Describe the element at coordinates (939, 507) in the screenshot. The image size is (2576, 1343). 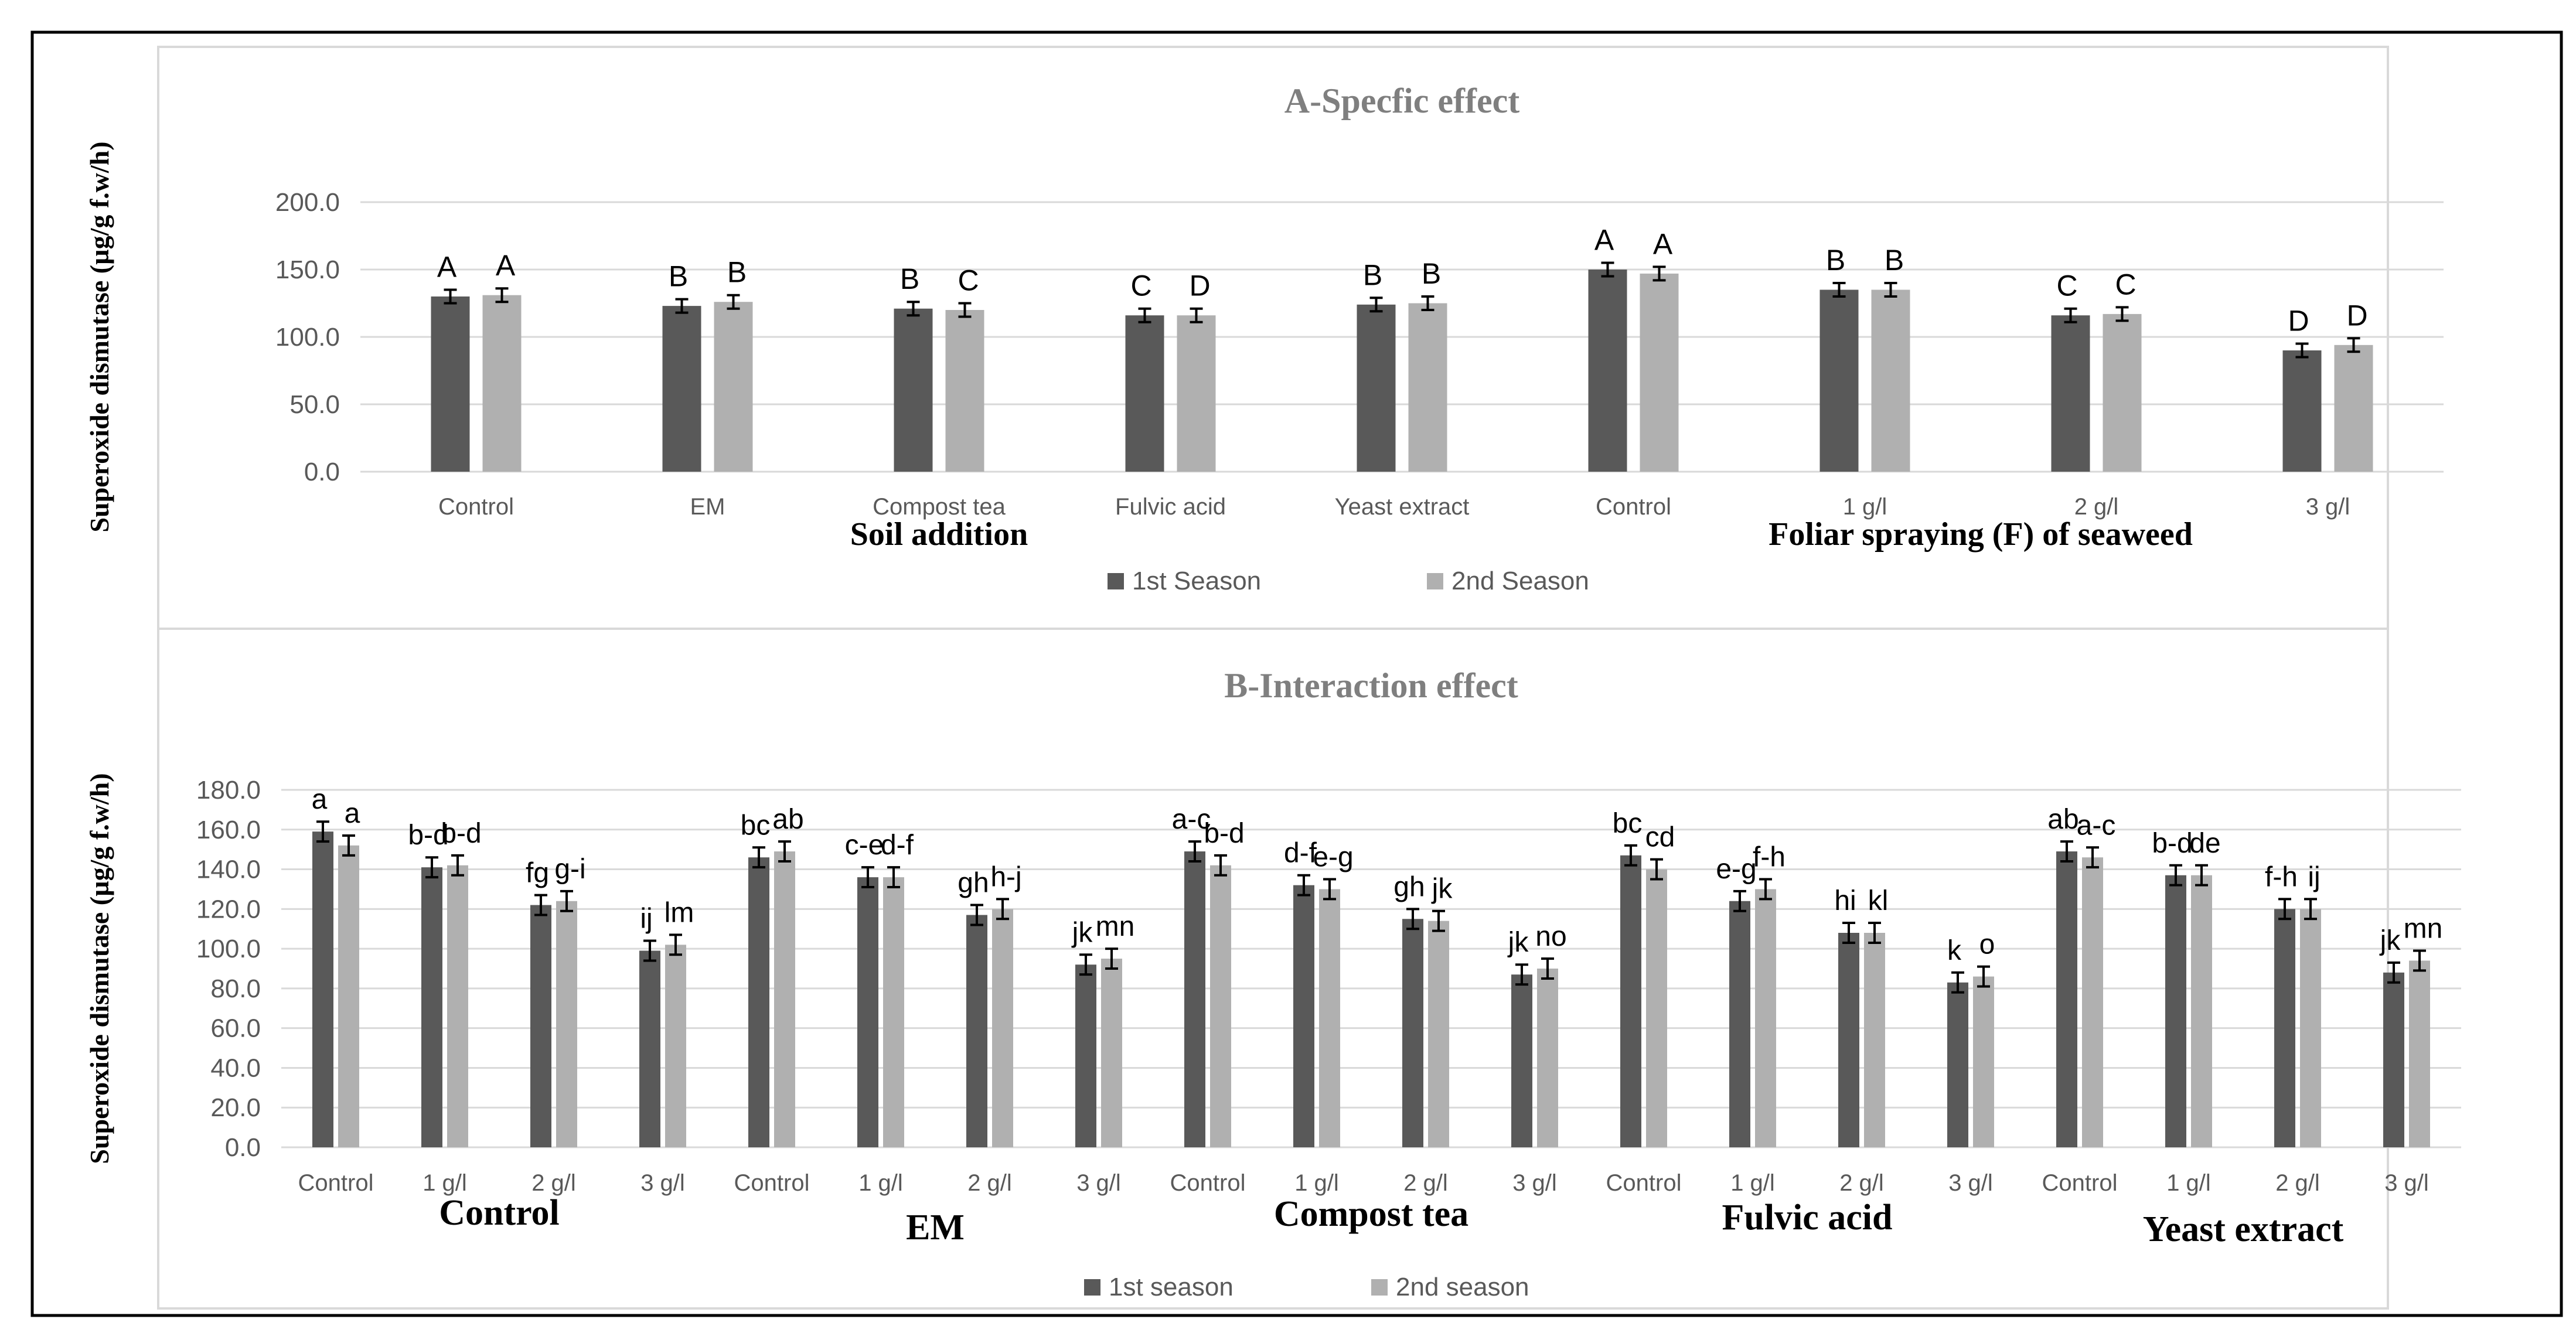
I see `x-tick-label: Compost tea` at that location.